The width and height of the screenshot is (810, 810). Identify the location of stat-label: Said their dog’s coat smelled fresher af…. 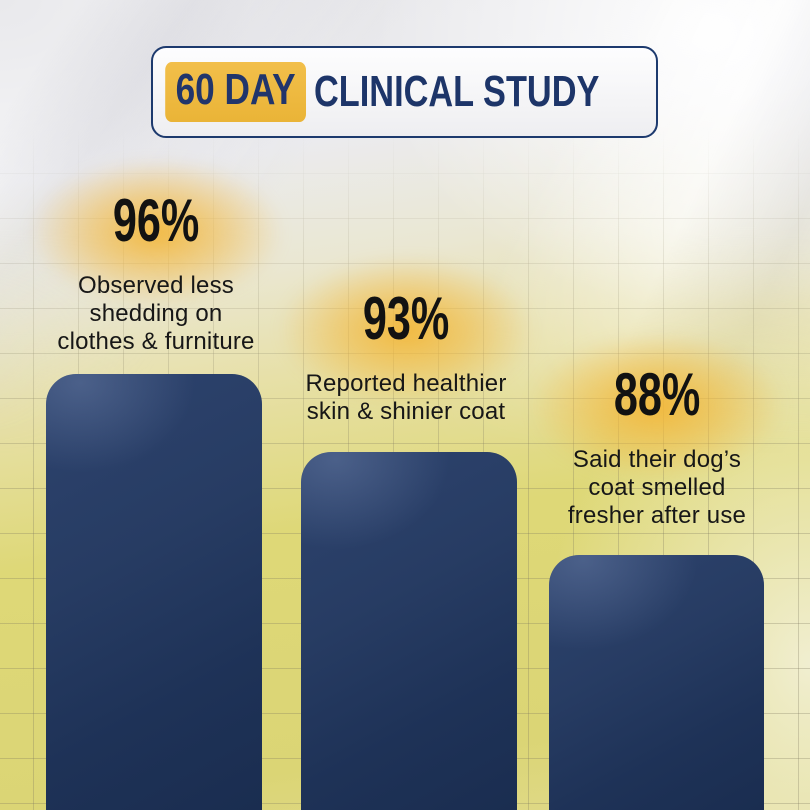
(657, 488).